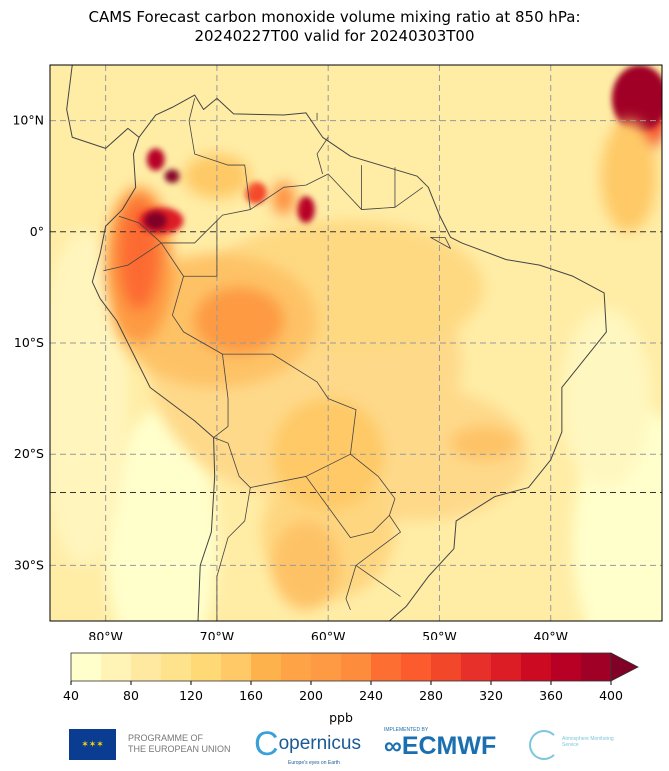 Image resolution: width=669 pixels, height=771 pixels. What do you see at coordinates (311, 695) in the screenshot?
I see `colorbar-tick-label: 200` at bounding box center [311, 695].